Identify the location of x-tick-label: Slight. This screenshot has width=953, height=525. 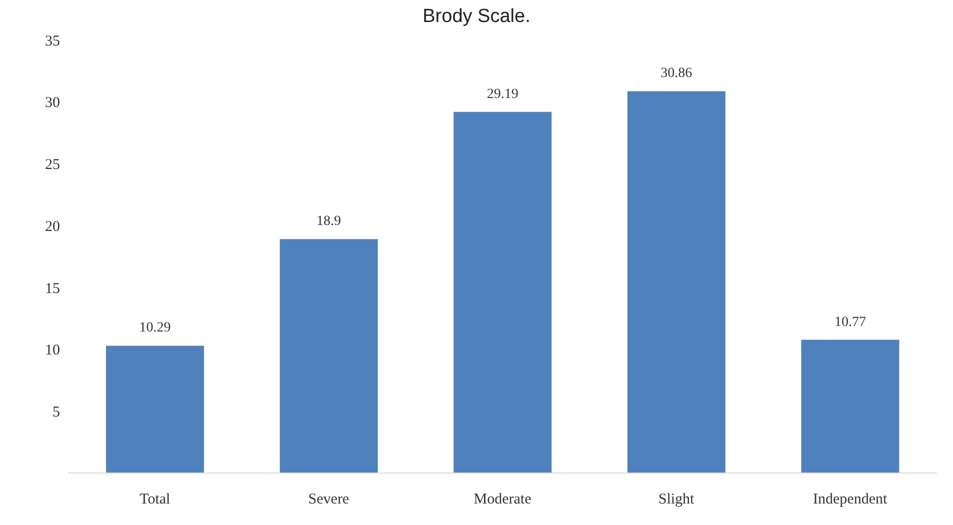
(677, 500).